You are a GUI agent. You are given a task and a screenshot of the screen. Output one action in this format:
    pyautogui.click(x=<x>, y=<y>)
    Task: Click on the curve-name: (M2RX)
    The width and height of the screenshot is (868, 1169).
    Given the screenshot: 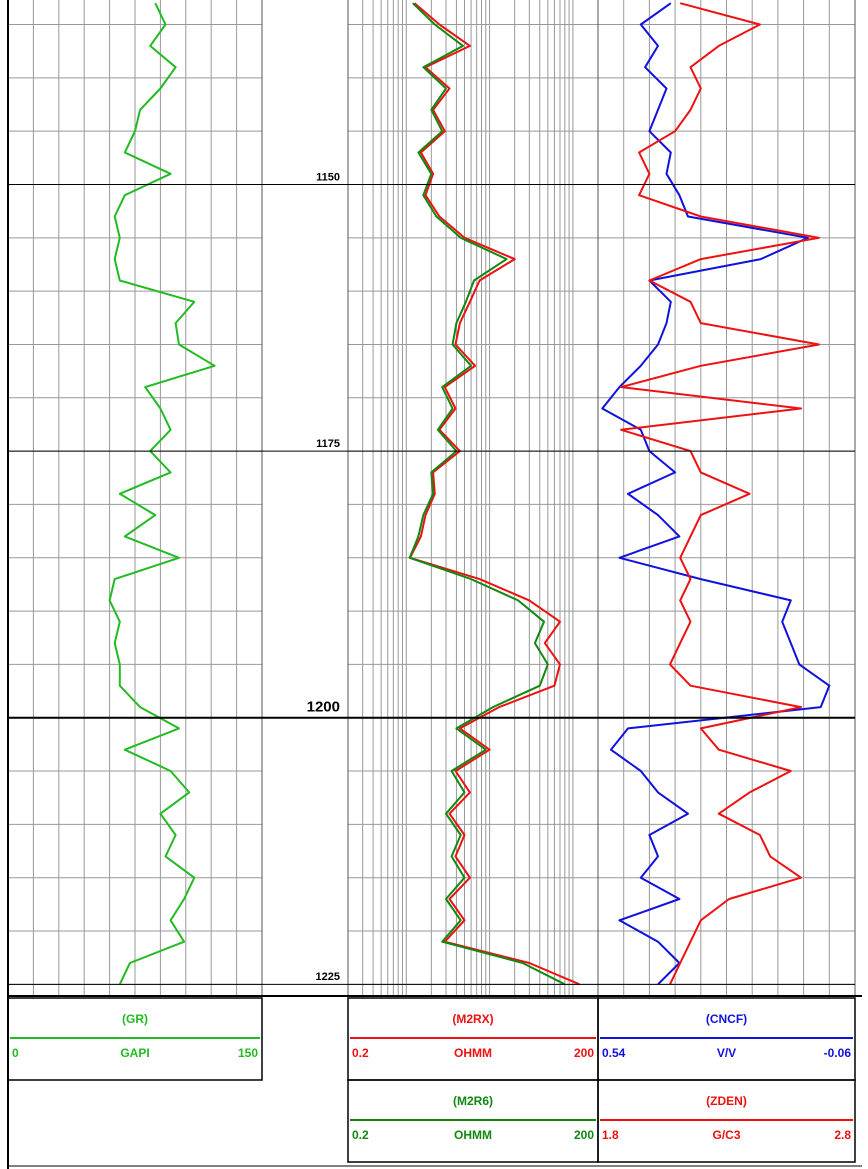 What is the action you would take?
    pyautogui.click(x=472, y=1019)
    